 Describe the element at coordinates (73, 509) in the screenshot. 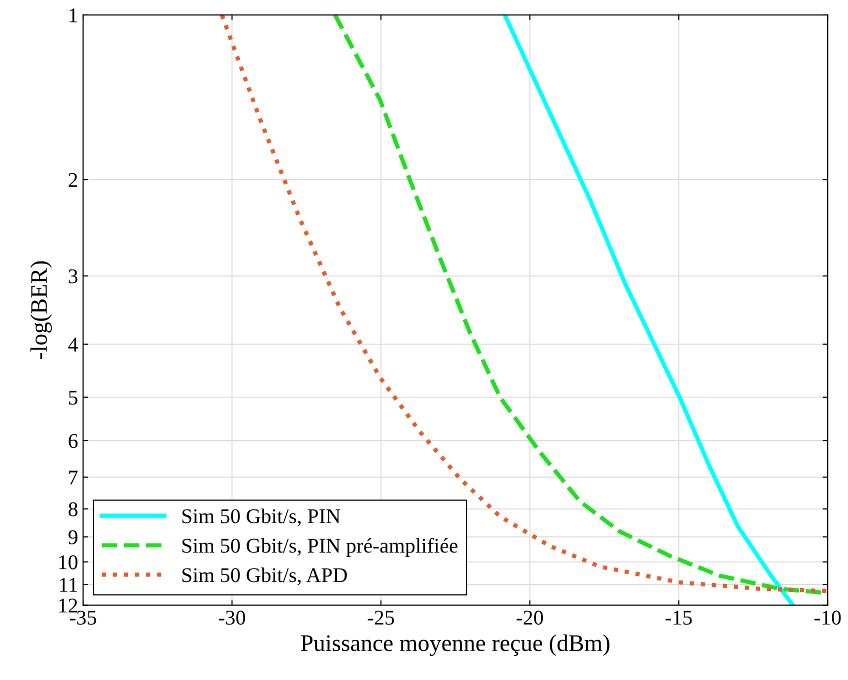

I see `y-tick-label: 8` at that location.